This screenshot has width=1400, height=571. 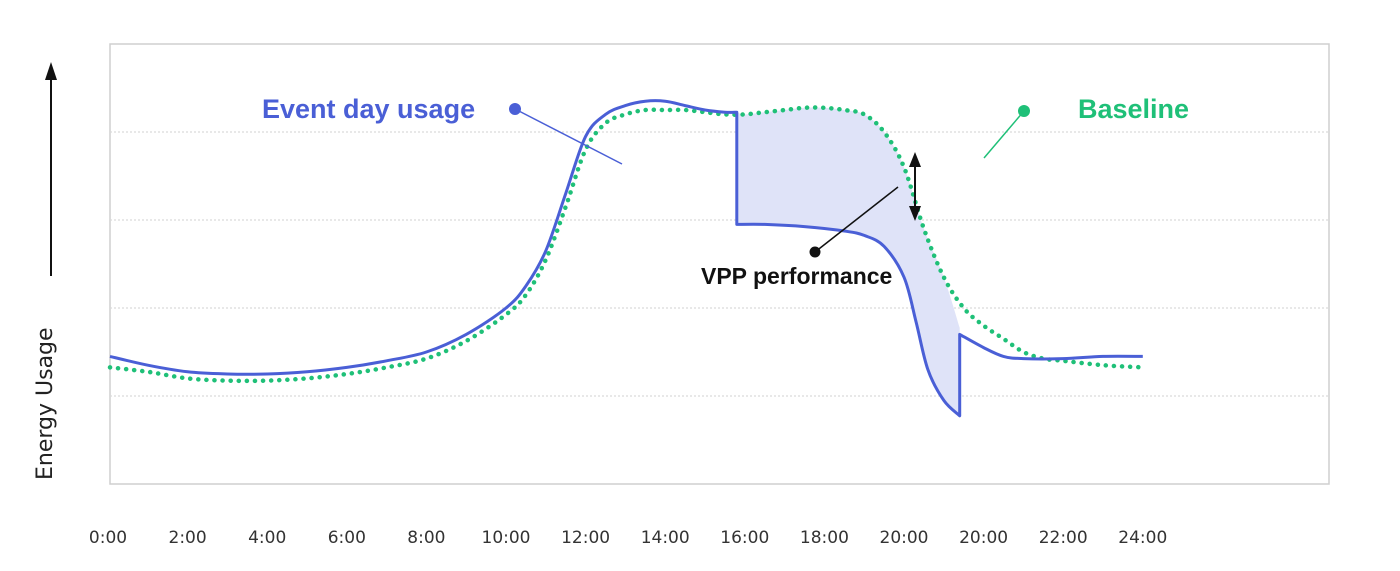 I want to click on annotation-event-day-usage: Event day usage, so click(x=442, y=129).